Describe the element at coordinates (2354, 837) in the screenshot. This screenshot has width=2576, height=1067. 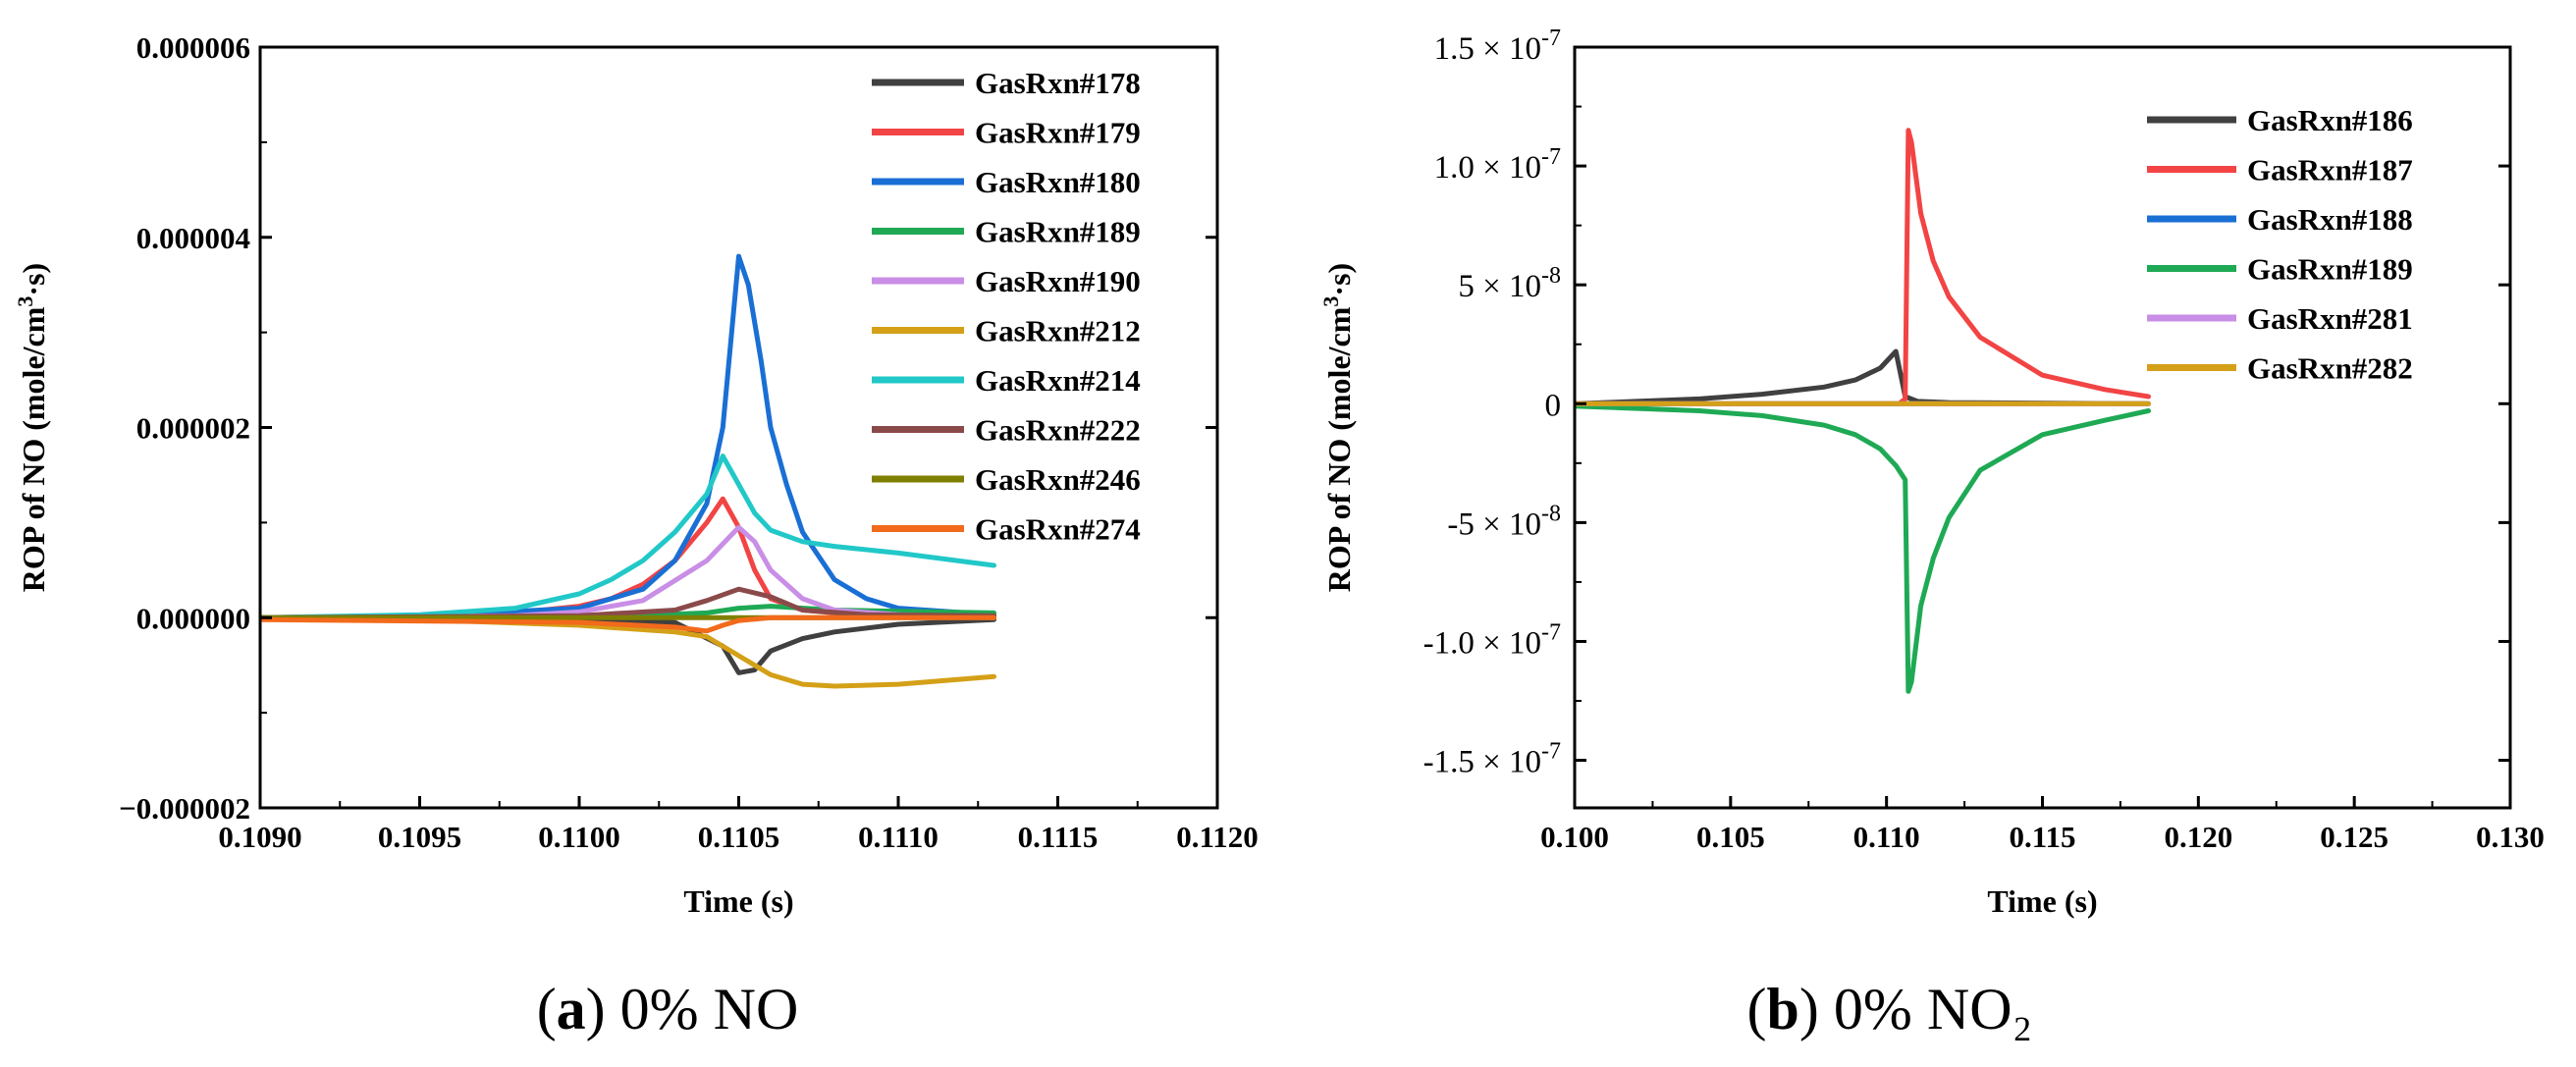
I see `x-tick-label: 0.125` at that location.